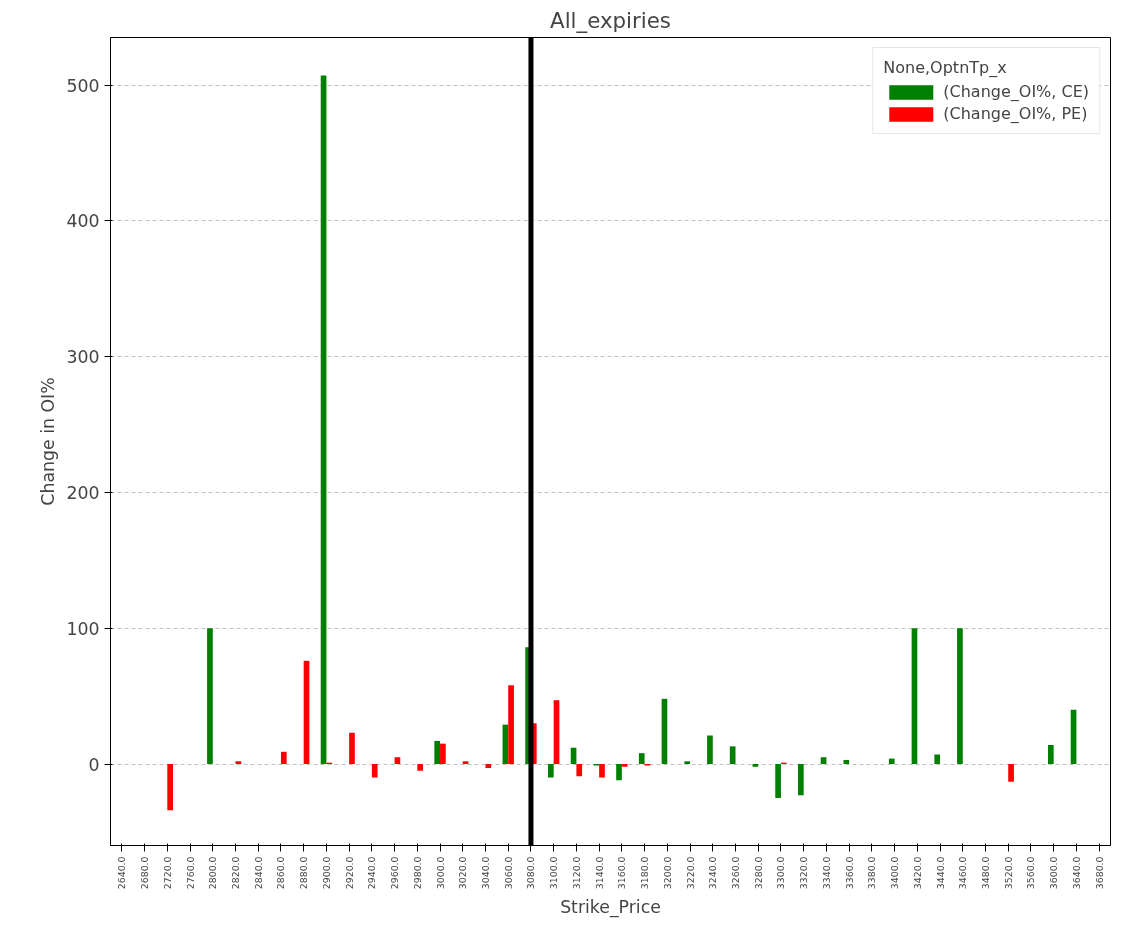  I want to click on x-tick-label: 3360.0, so click(849, 873).